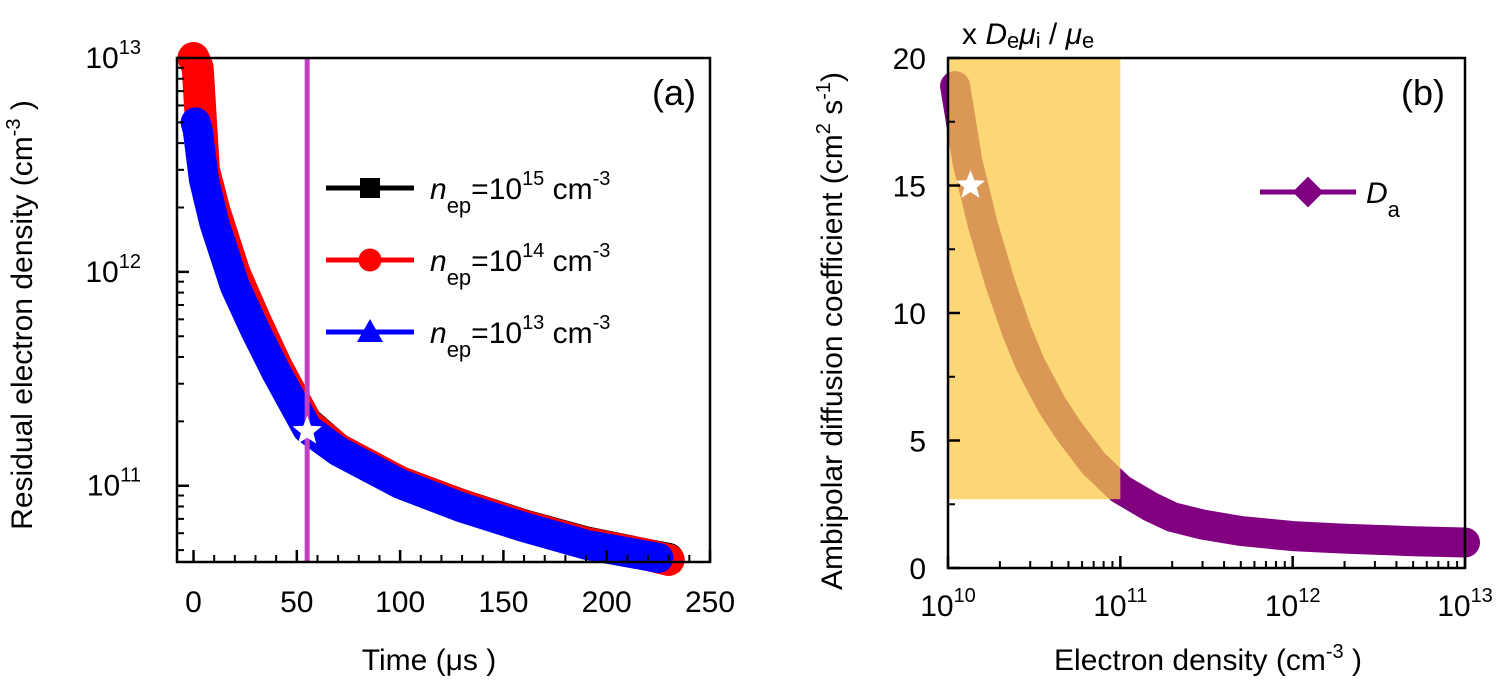 Image resolution: width=1501 pixels, height=688 pixels. What do you see at coordinates (1013, 40) in the screenshot?
I see `panel-b-annotation-d-sub: e` at bounding box center [1013, 40].